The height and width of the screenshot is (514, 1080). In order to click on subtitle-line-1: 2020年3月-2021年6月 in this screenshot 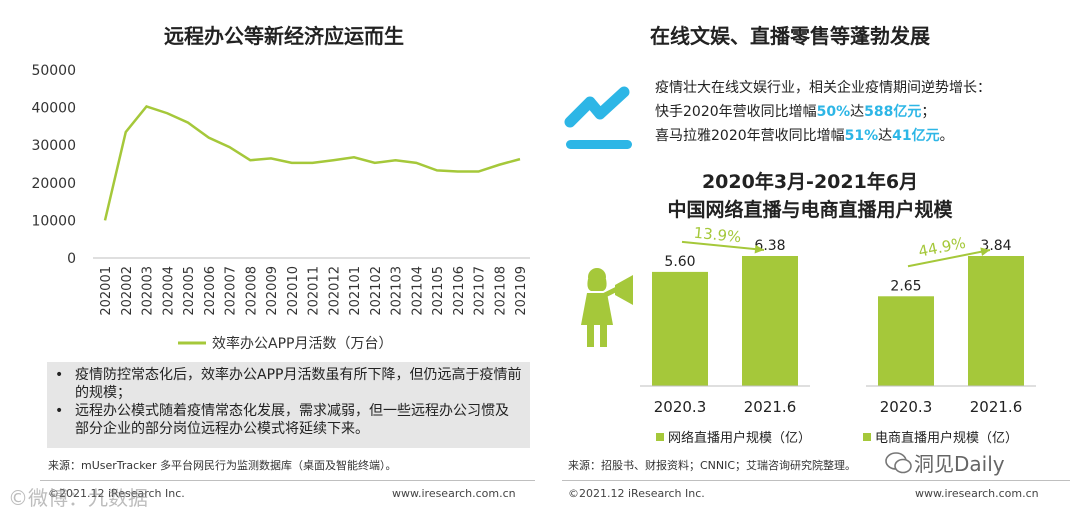, I will do `click(810, 182)`.